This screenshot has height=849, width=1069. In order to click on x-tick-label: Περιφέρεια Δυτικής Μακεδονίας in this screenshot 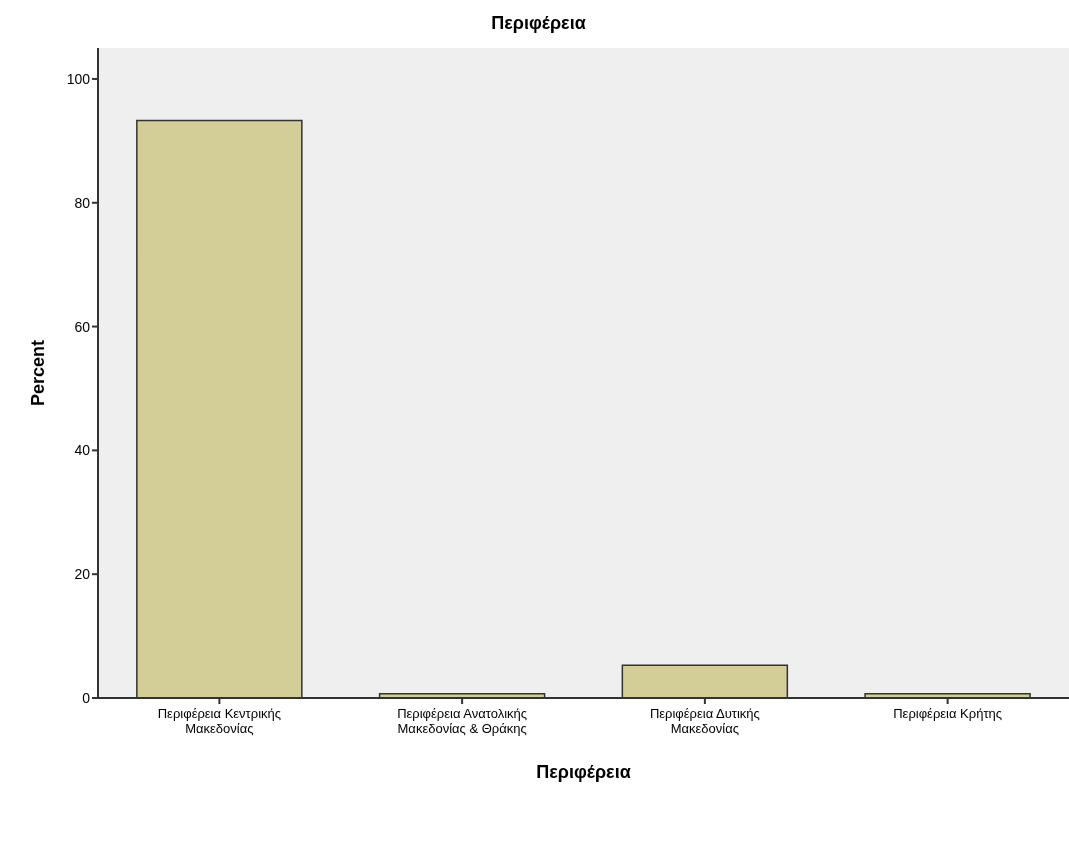, I will do `click(704, 721)`.